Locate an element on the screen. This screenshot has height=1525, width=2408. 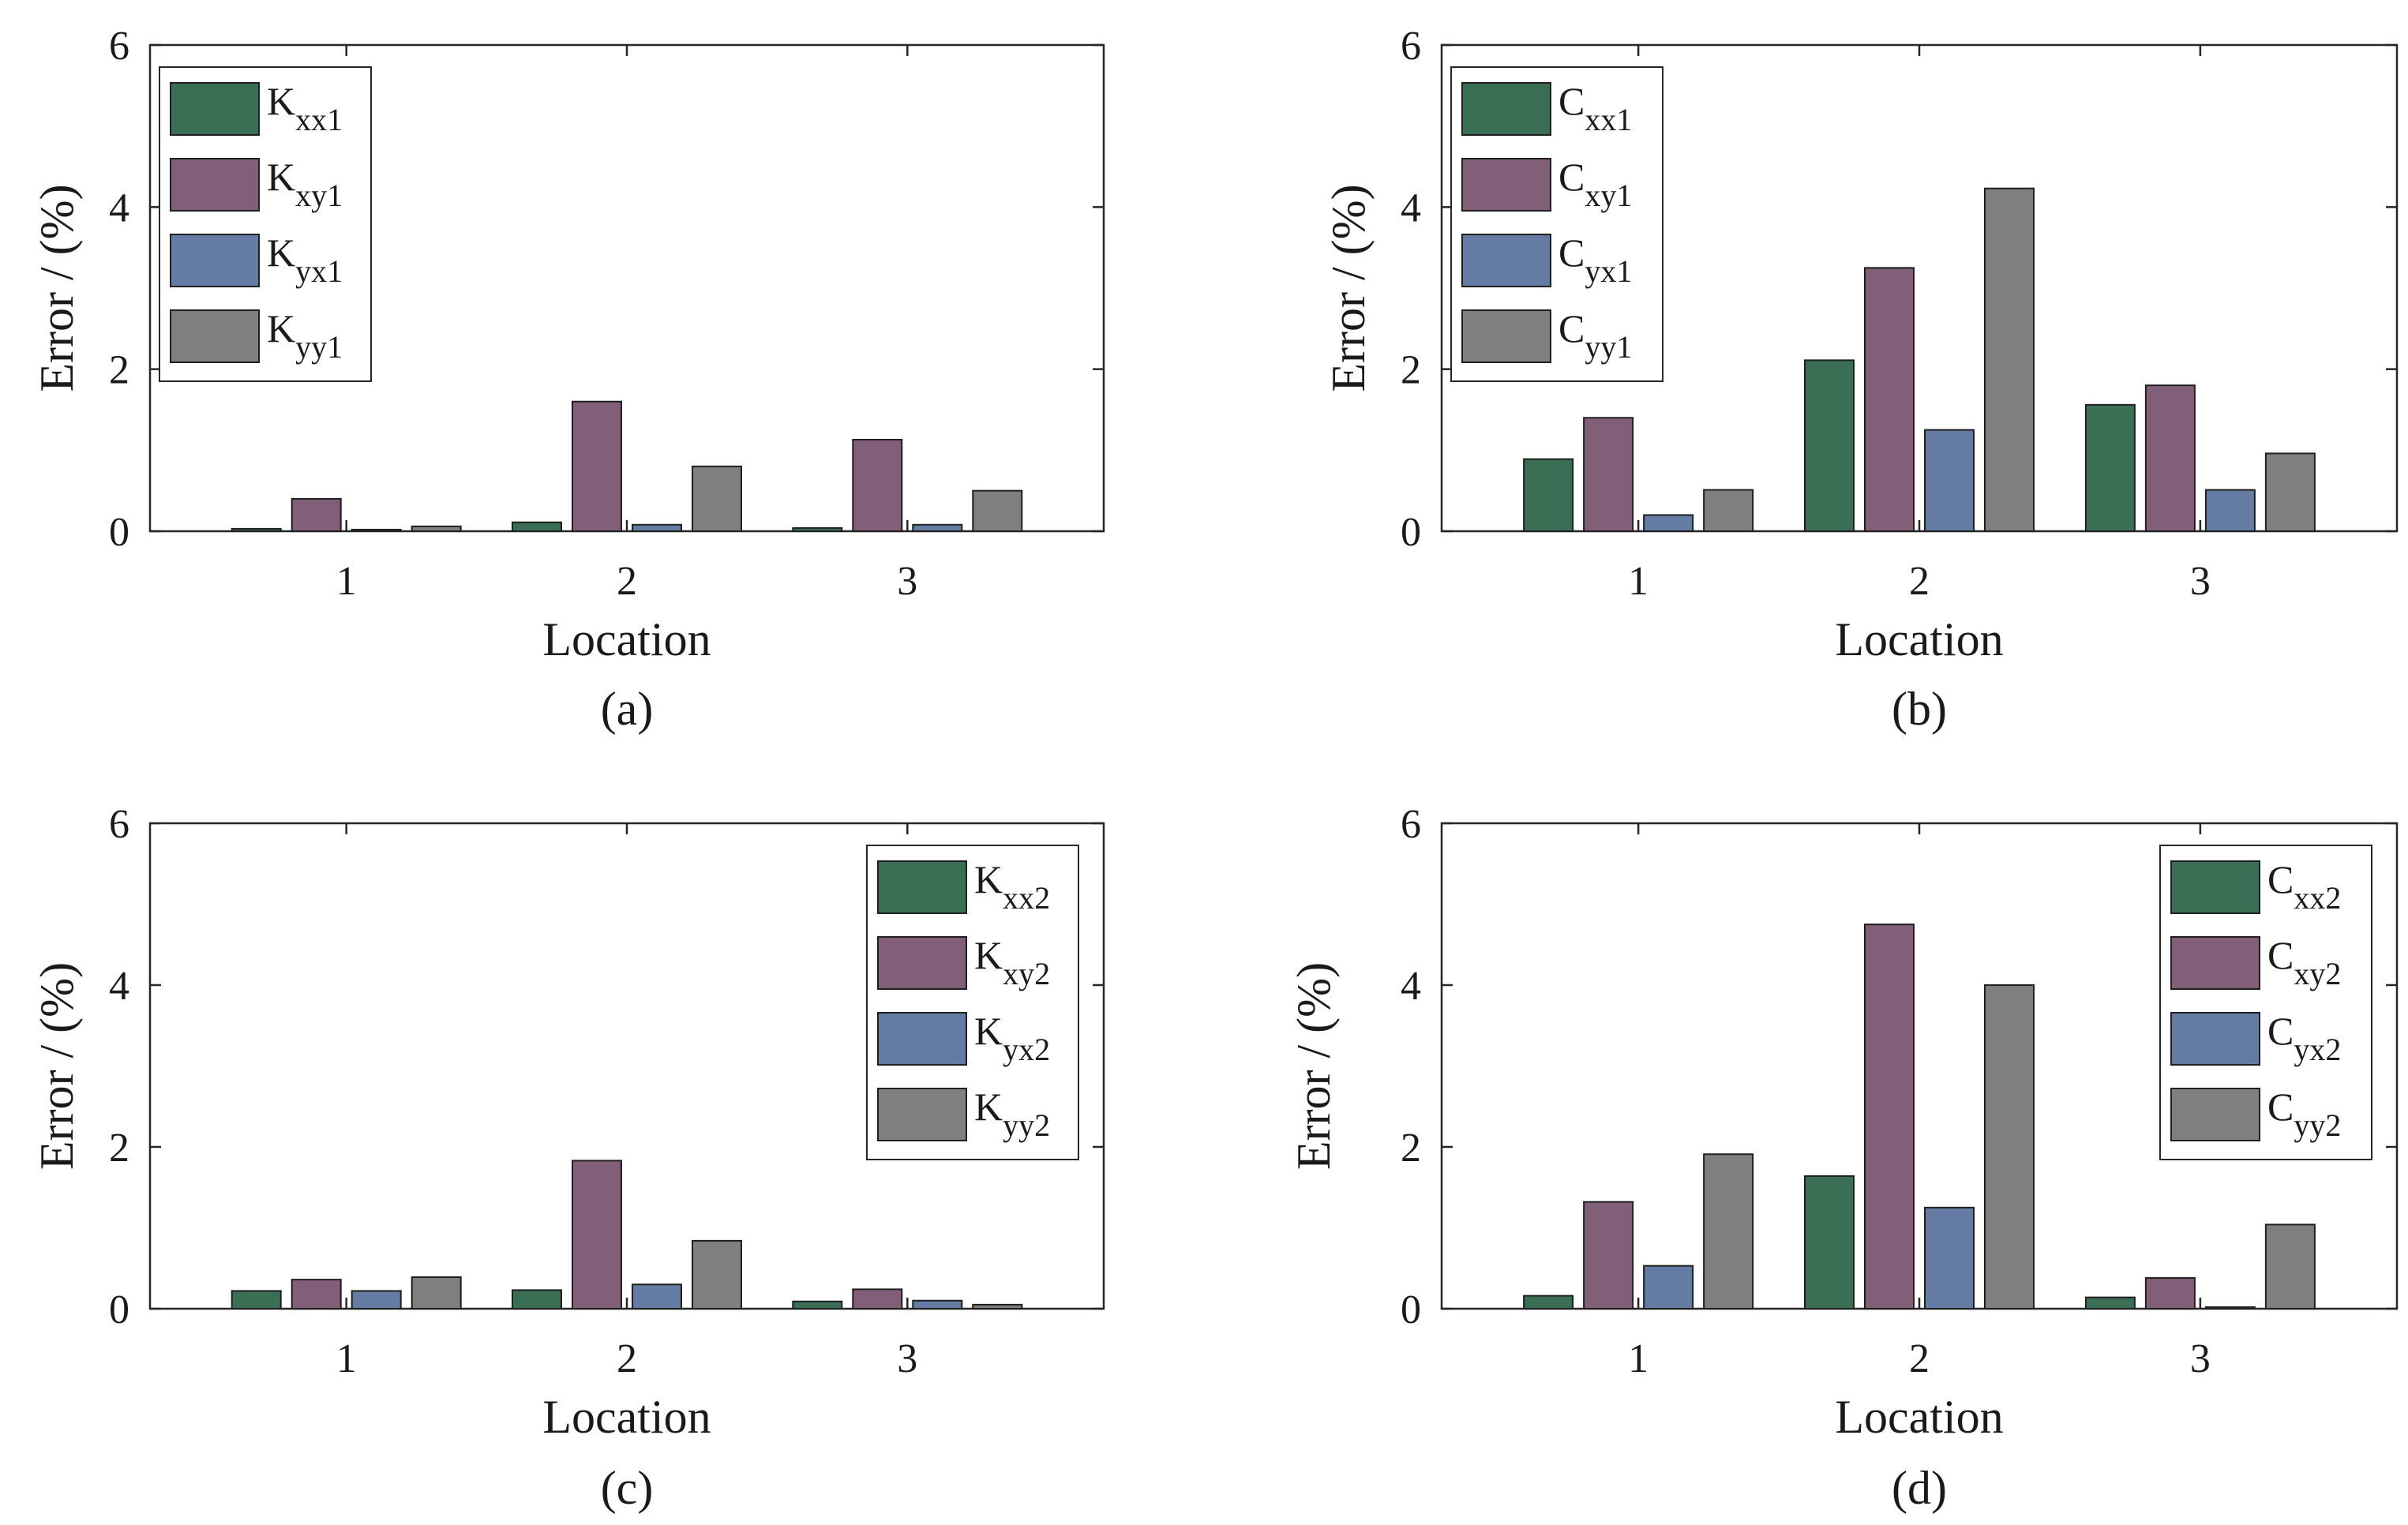
legend-label: Cyx2 is located at coordinates (2304, 1038).